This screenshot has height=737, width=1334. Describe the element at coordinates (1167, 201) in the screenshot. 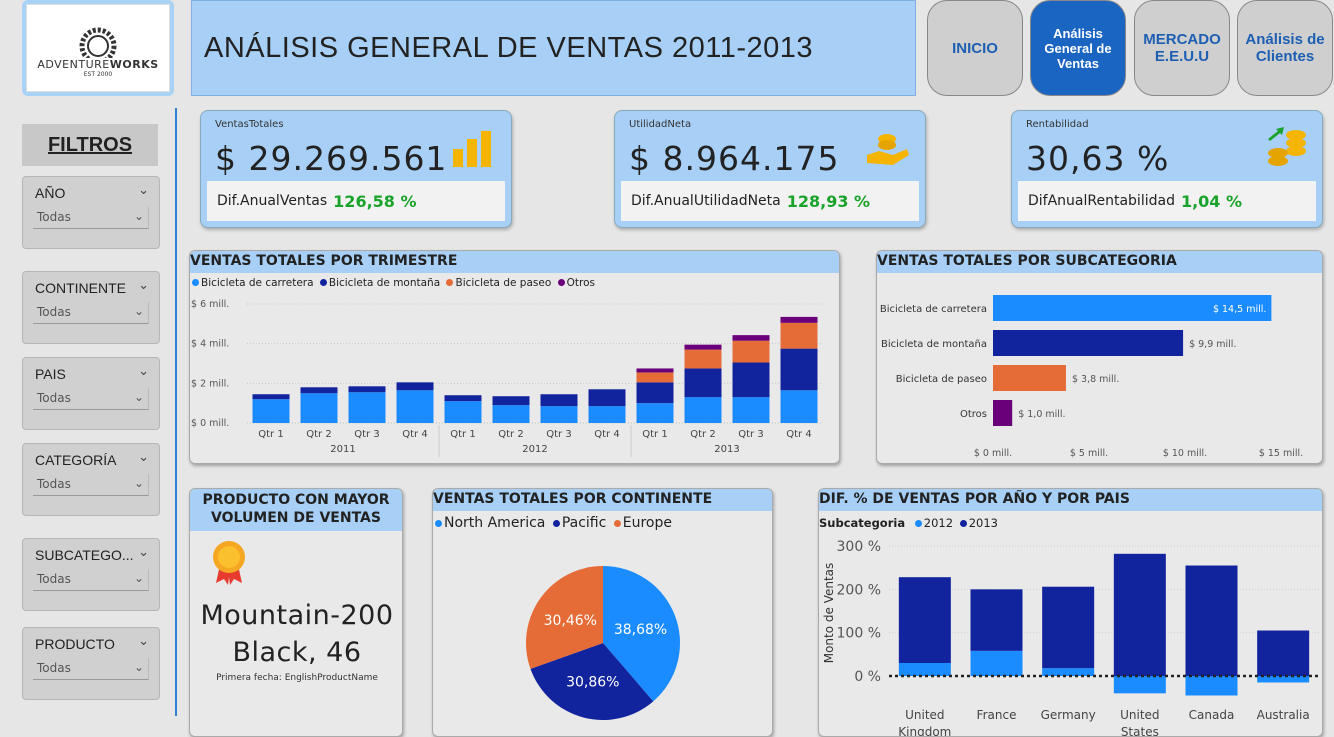

I see `kpi-sub: DifAnualRentabilidad 1,04 %` at that location.